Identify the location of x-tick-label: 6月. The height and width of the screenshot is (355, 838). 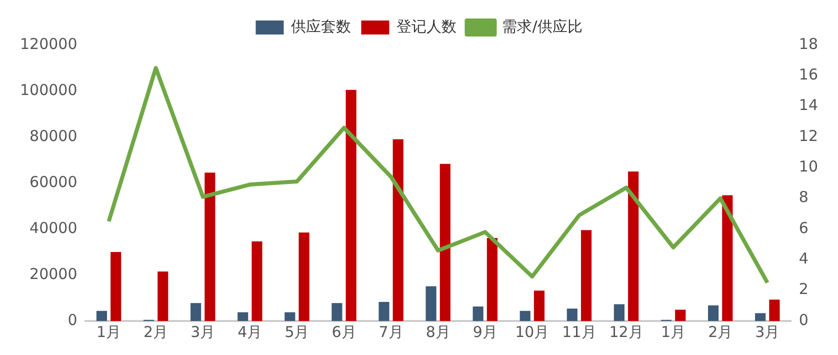
(344, 331).